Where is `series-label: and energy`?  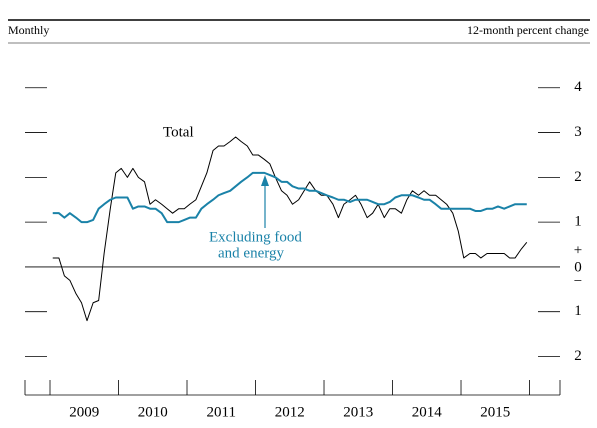 series-label: and energy is located at coordinates (251, 253).